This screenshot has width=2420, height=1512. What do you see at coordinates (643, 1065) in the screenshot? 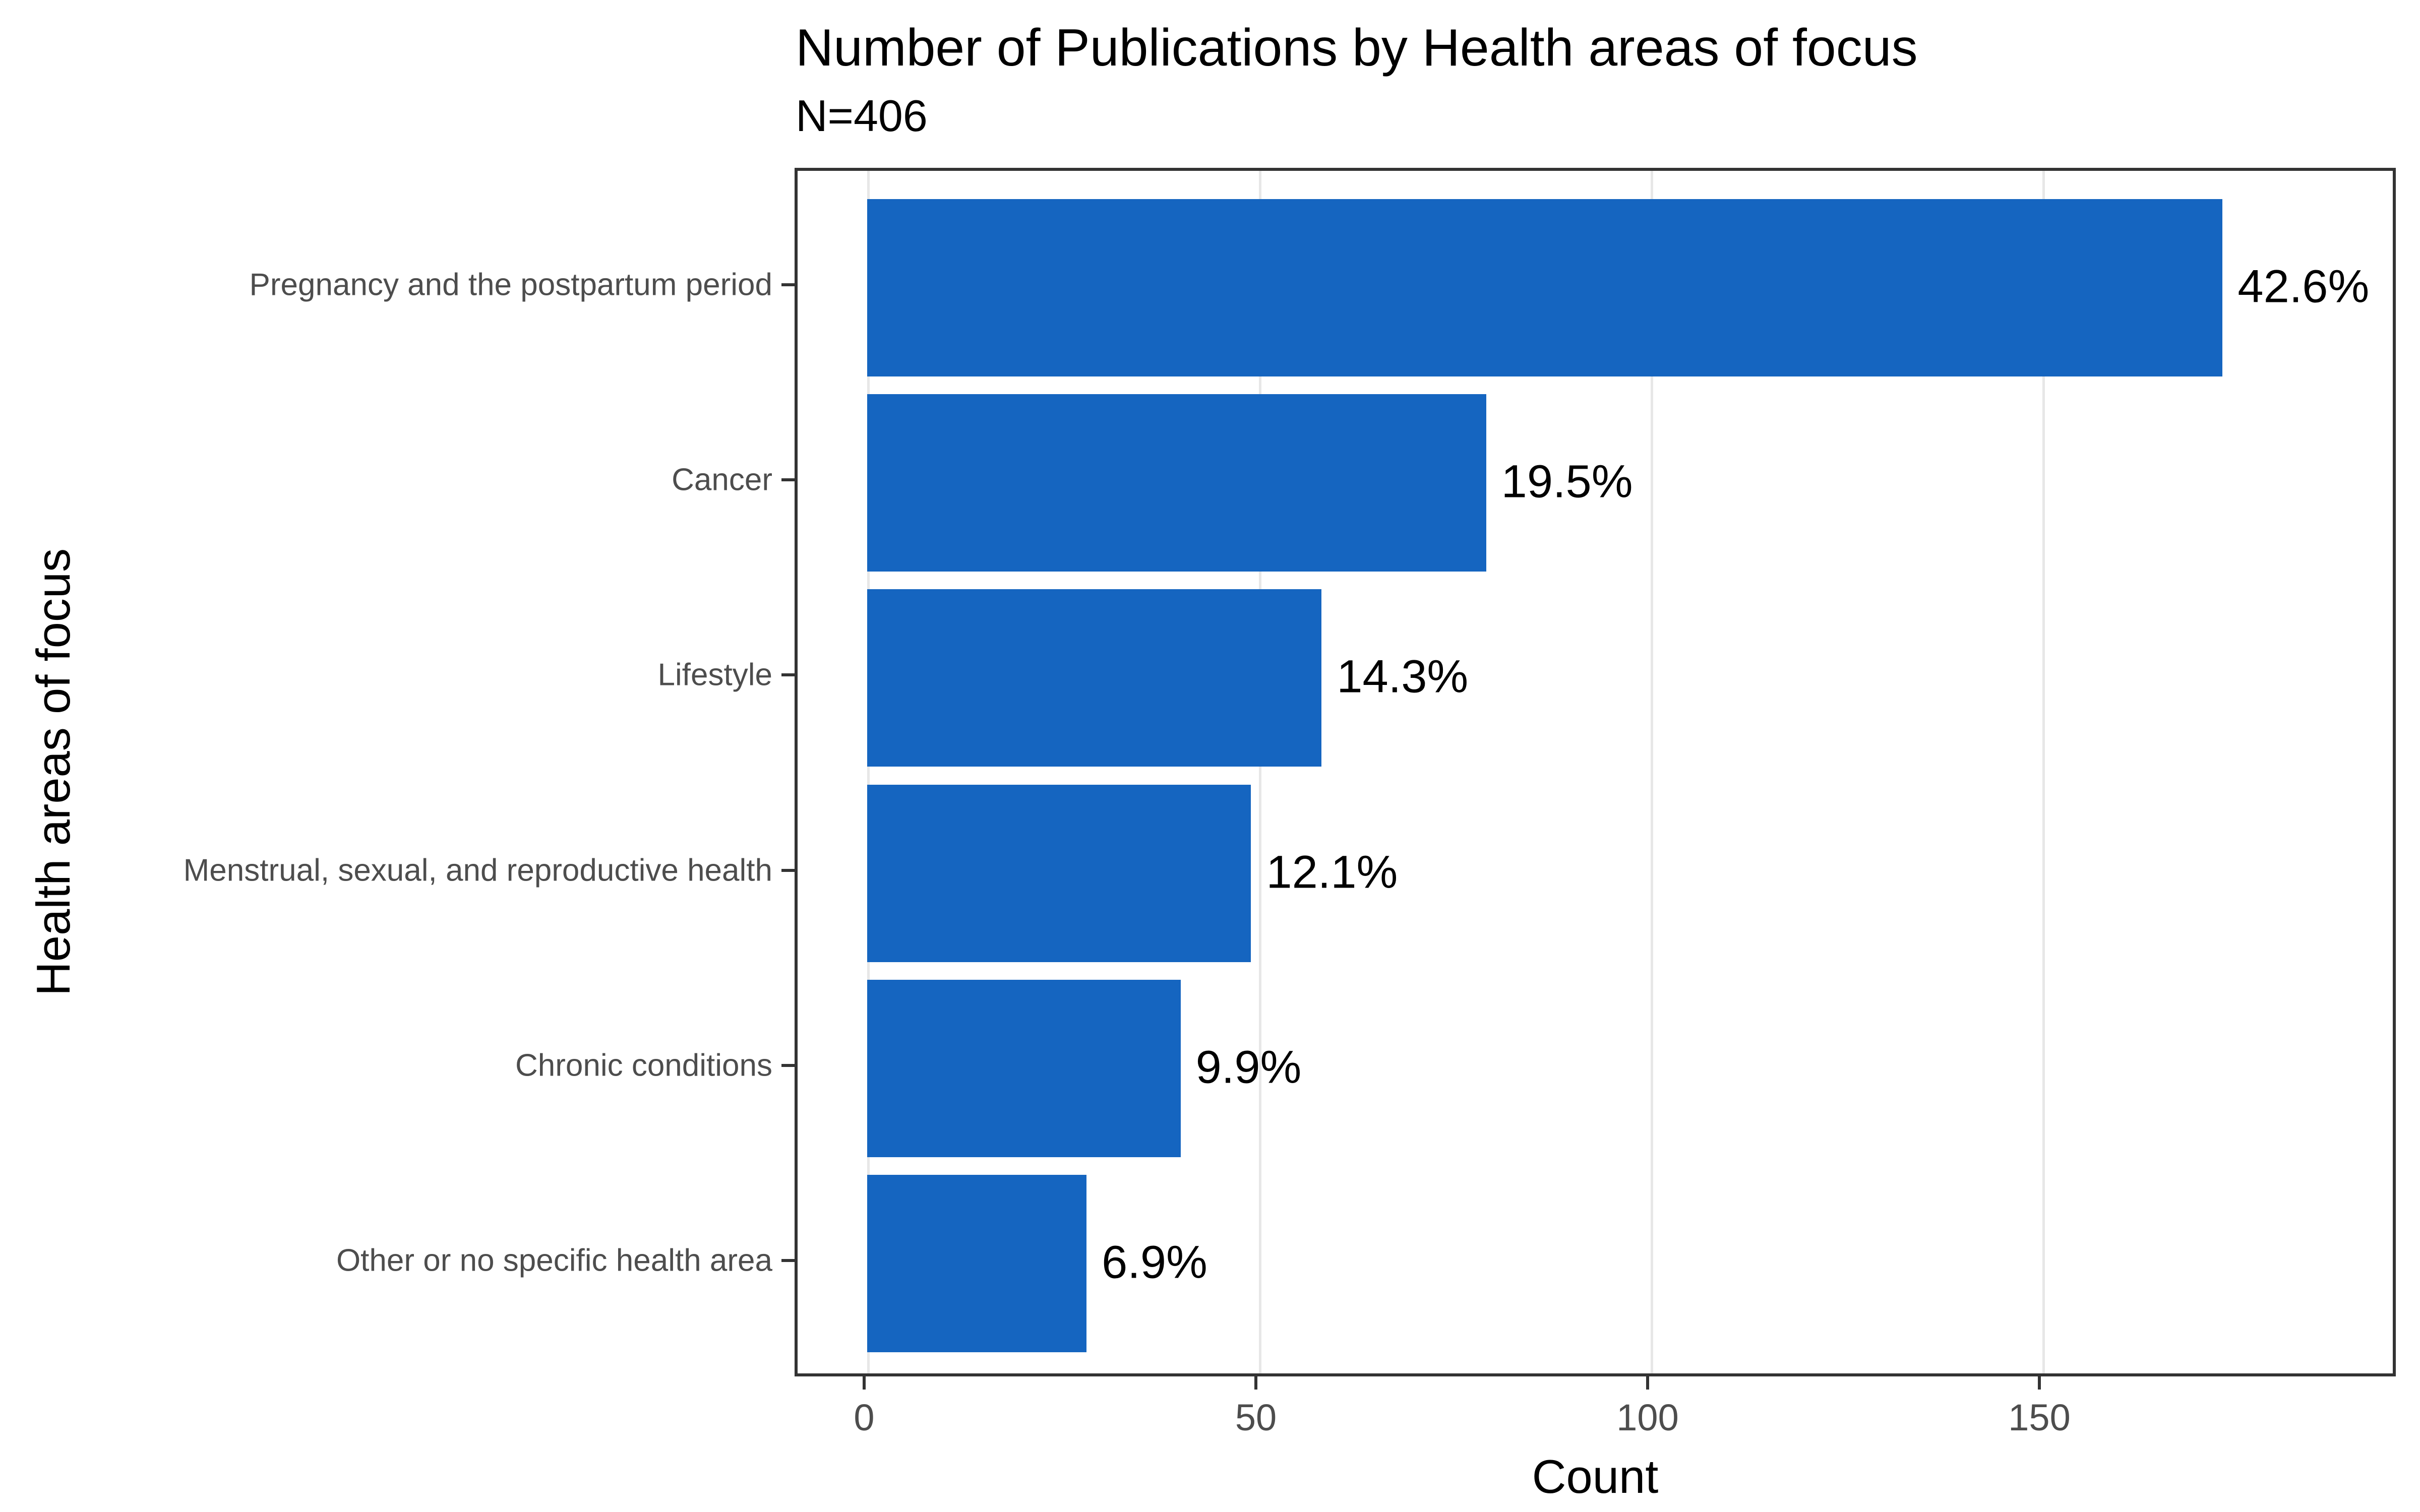
I see `category-label-4: Chronic conditions` at bounding box center [643, 1065].